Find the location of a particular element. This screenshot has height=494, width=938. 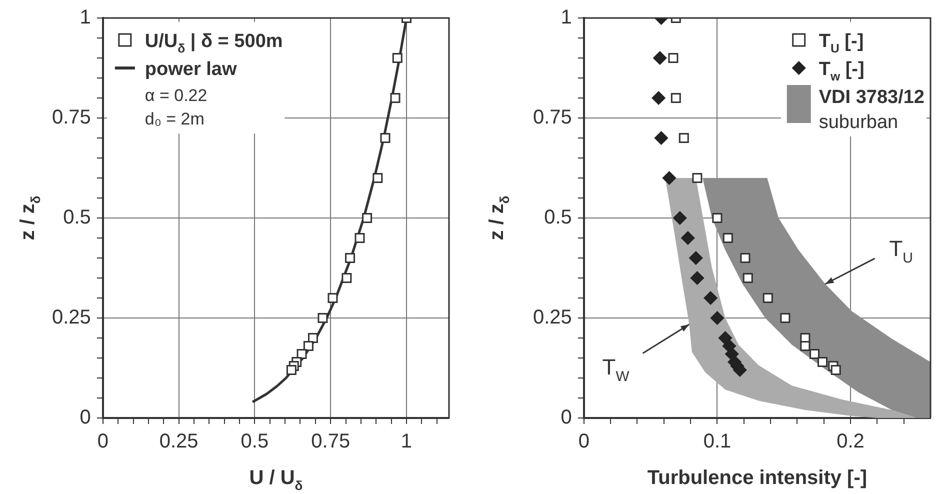

legend-label: power law is located at coordinates (190, 69).